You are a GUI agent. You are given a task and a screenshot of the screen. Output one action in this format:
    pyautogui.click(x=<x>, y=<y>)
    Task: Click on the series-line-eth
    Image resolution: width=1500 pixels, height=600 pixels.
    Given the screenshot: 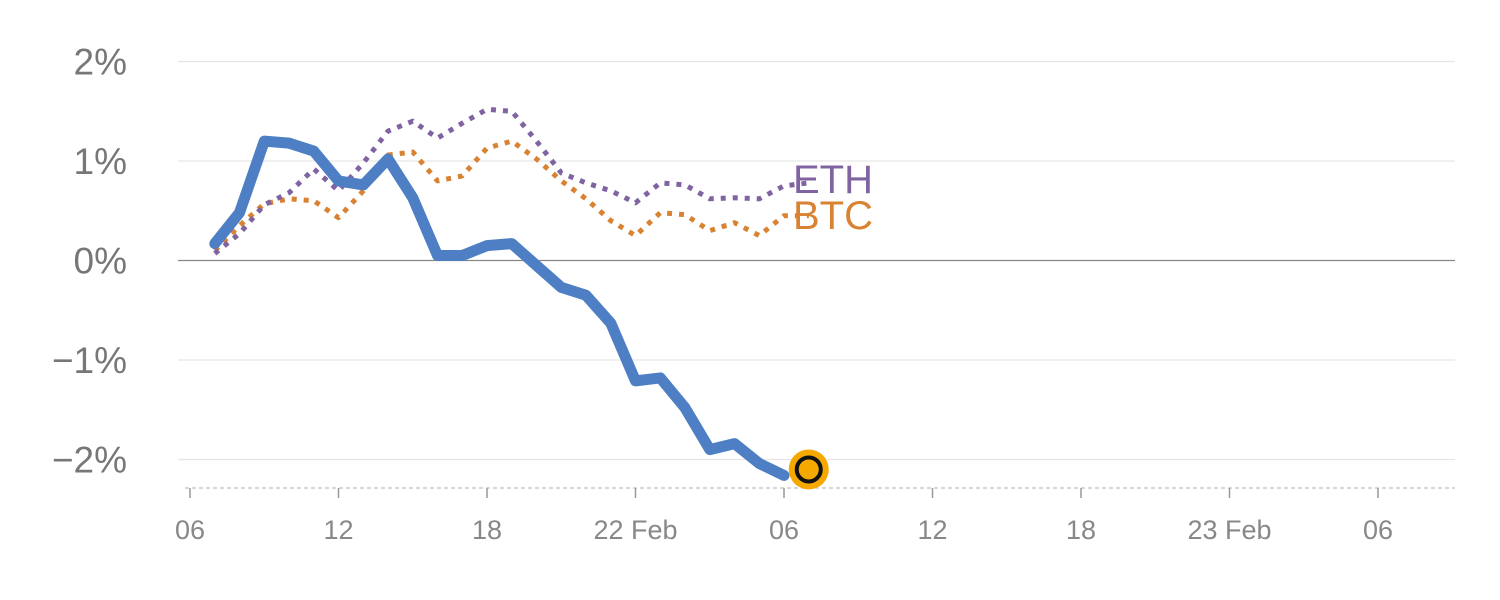 What is the action you would take?
    pyautogui.click(x=511, y=181)
    